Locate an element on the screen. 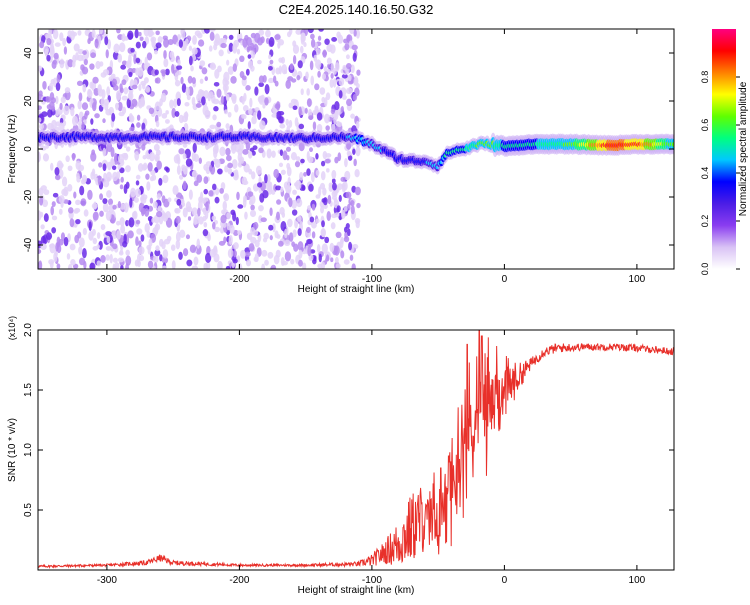  x-tick-label: 100 is located at coordinates (637, 580).